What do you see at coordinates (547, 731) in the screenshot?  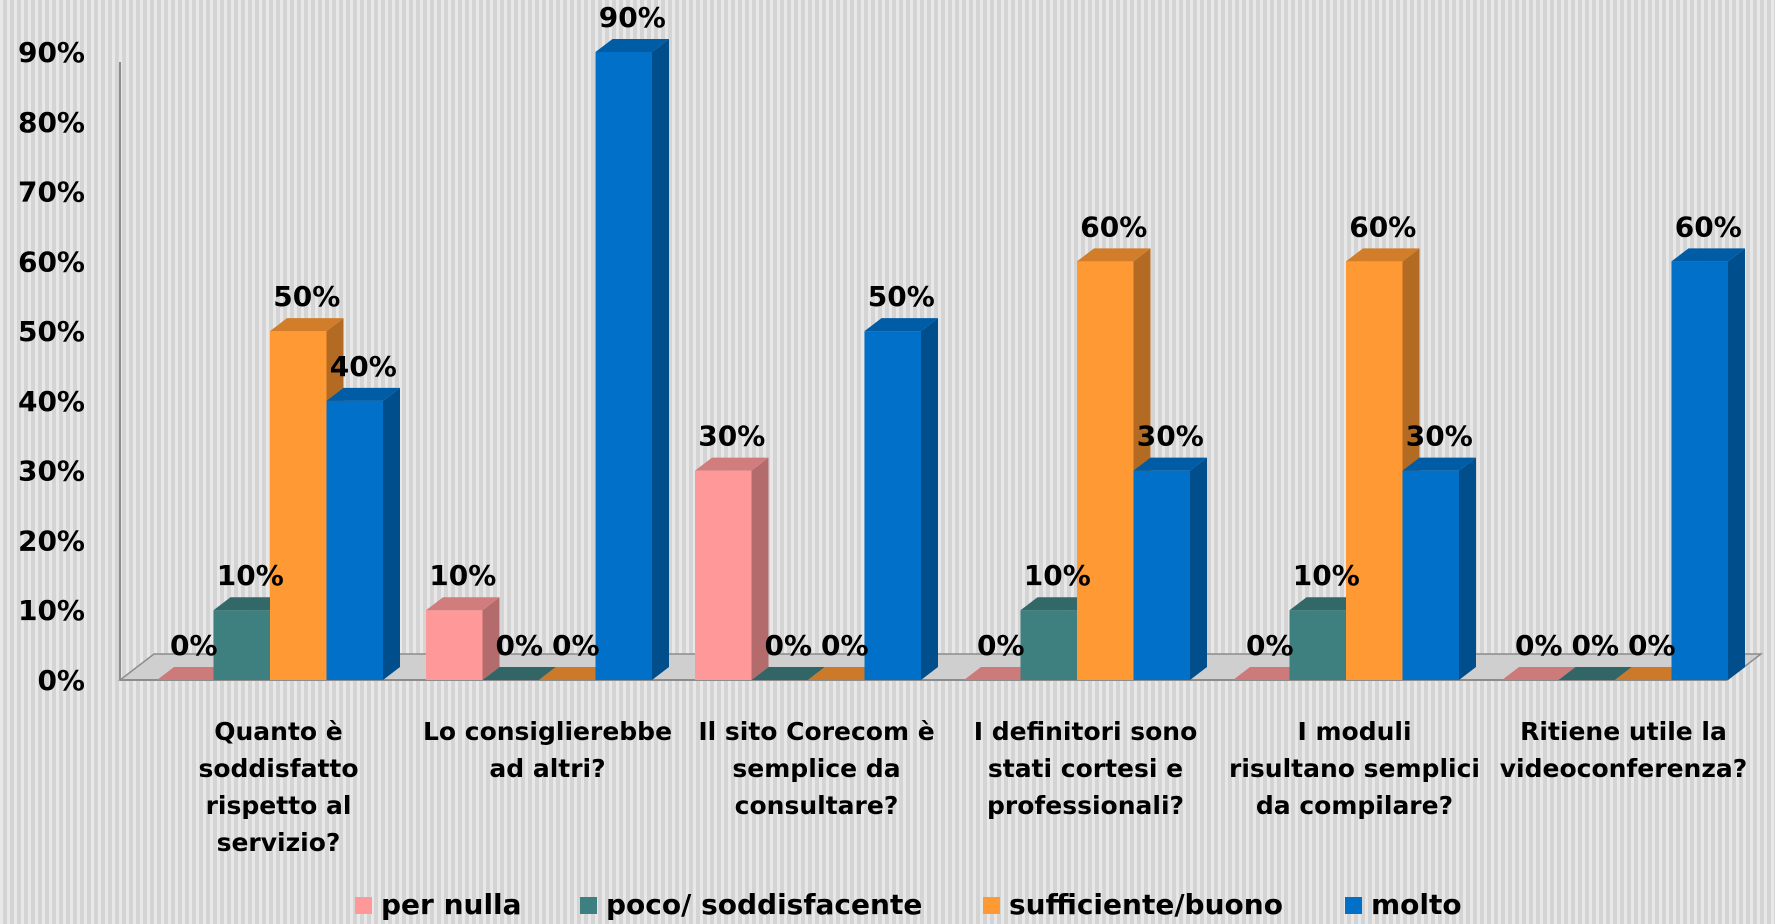 I see `category-label: Lo consiglierebbe` at bounding box center [547, 731].